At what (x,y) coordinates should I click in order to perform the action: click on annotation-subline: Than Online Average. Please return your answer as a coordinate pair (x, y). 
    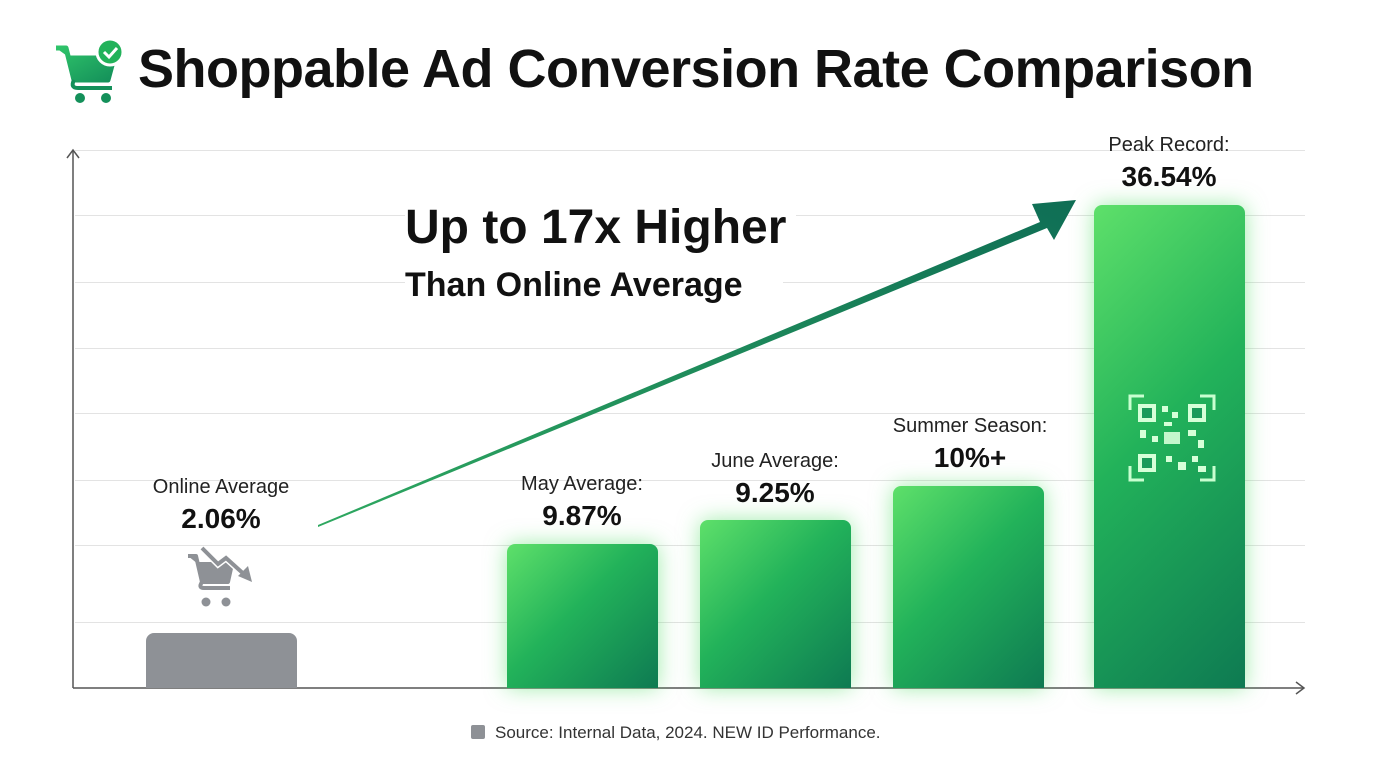
    Looking at the image, I should click on (594, 285).